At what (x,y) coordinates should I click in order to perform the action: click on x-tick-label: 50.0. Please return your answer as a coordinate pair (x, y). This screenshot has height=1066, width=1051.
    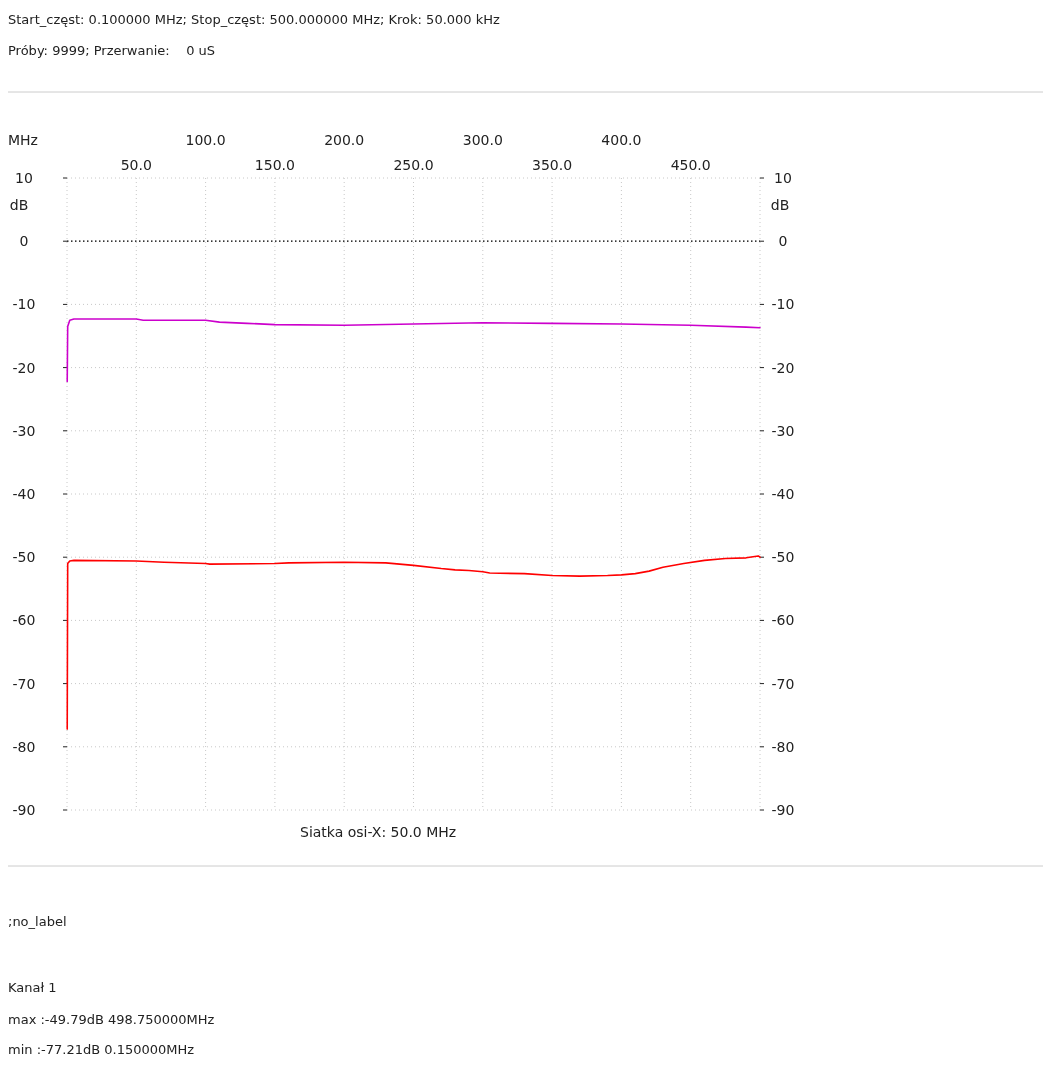
    Looking at the image, I should click on (136, 165).